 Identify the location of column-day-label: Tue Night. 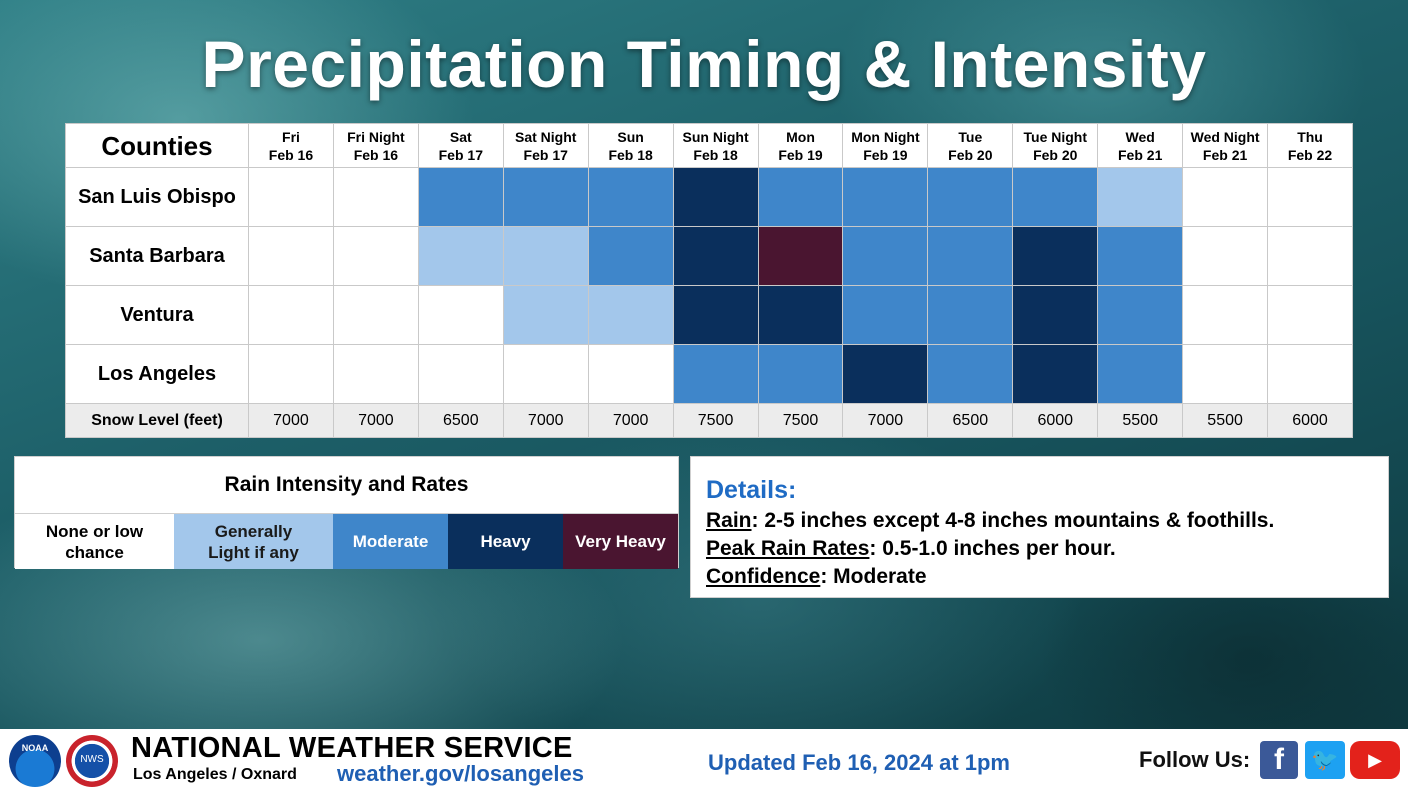
(1055, 136).